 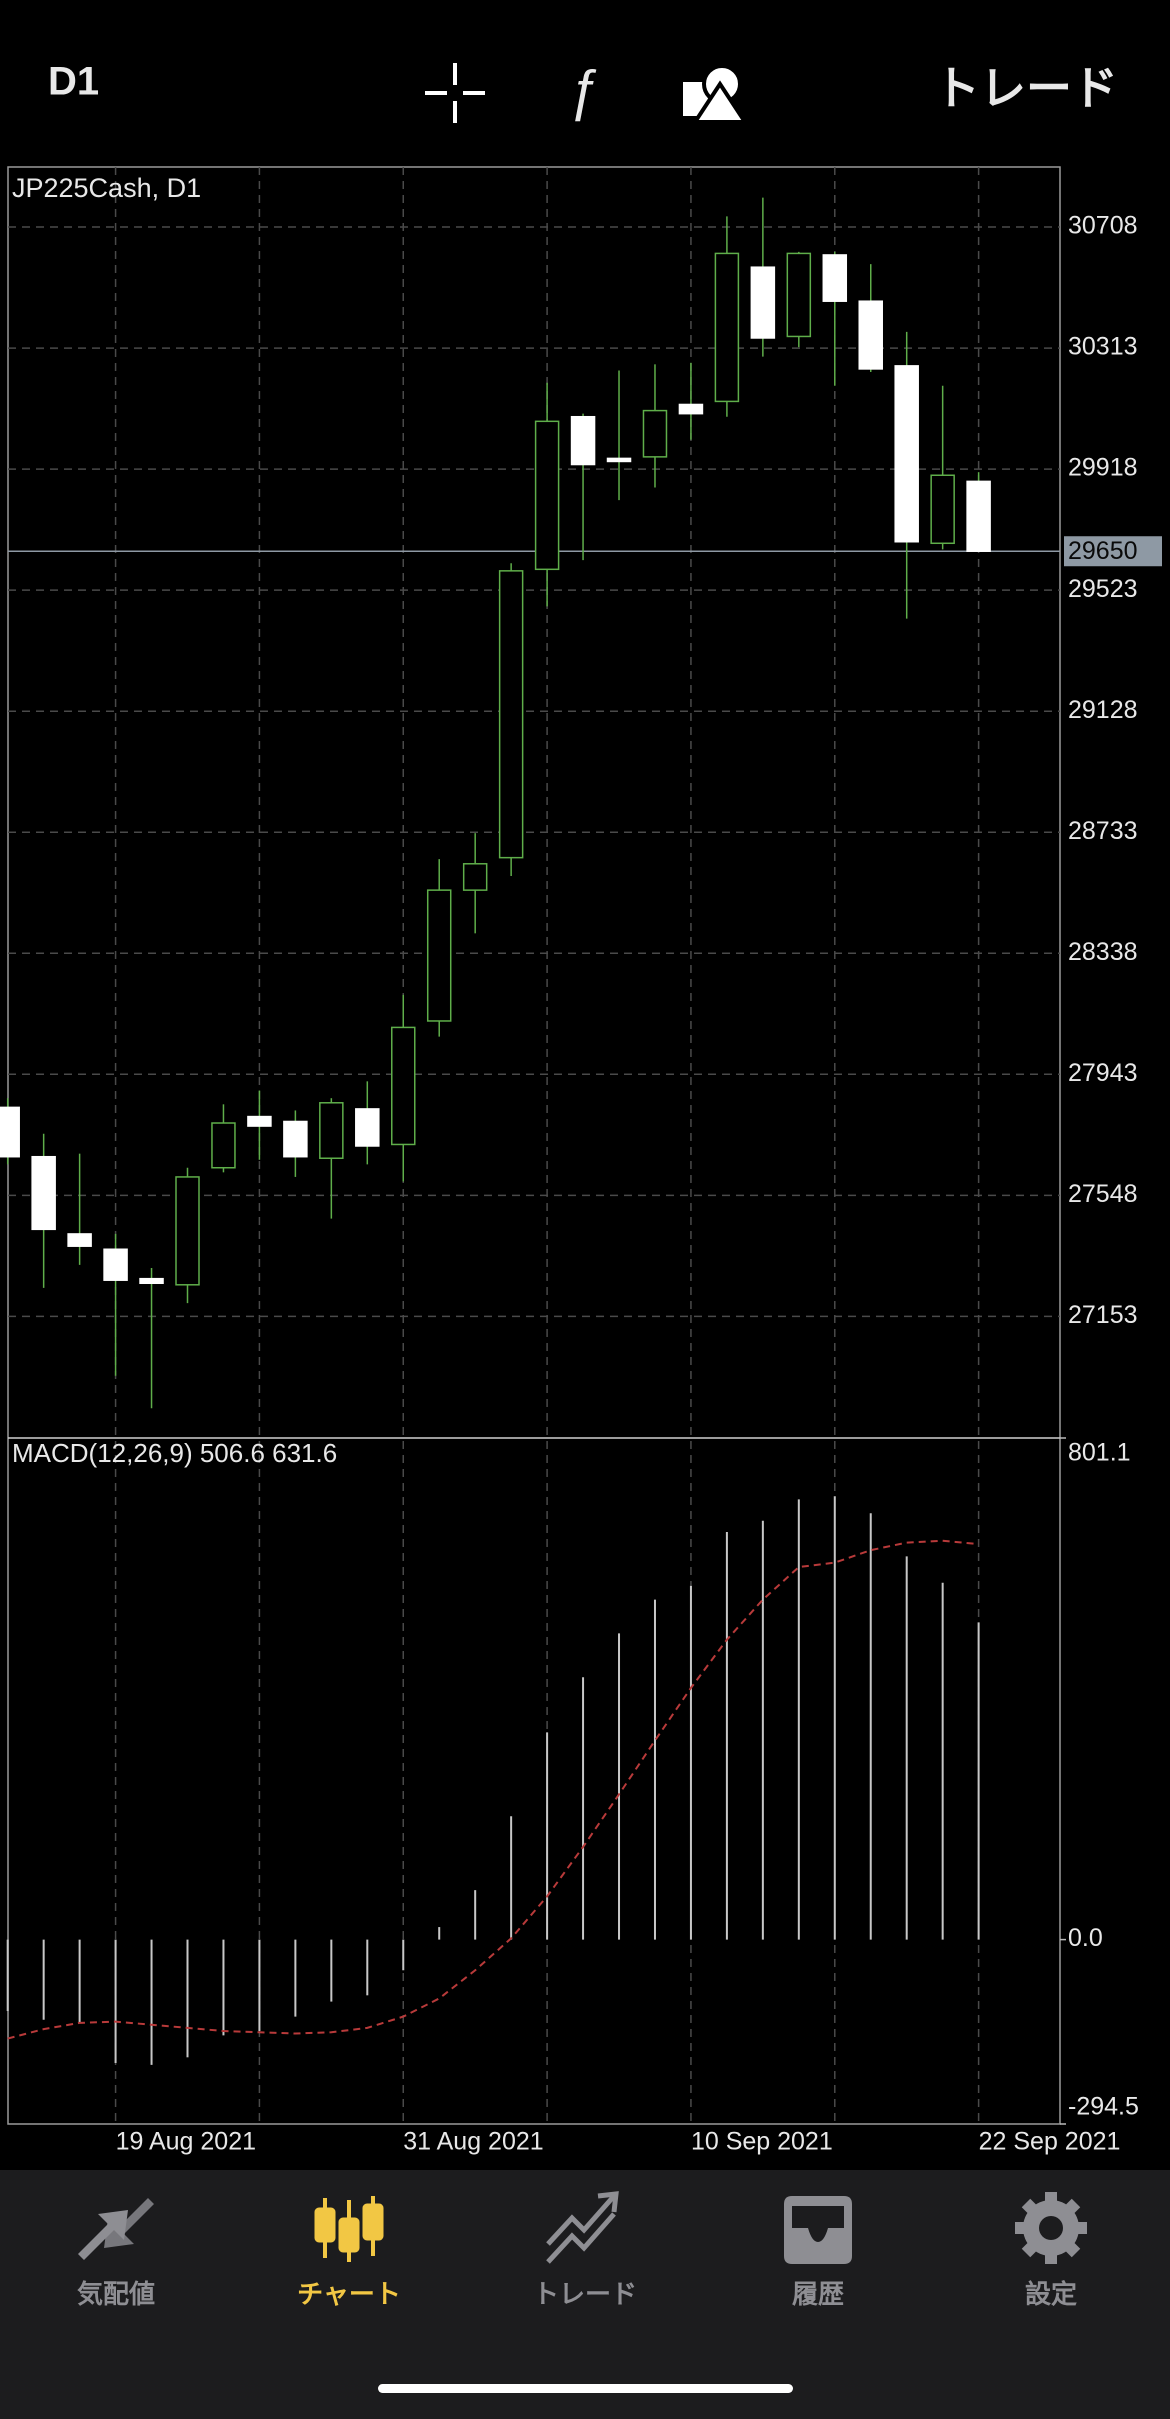 I want to click on y-tick-label: -294.5, so click(x=1103, y=2107).